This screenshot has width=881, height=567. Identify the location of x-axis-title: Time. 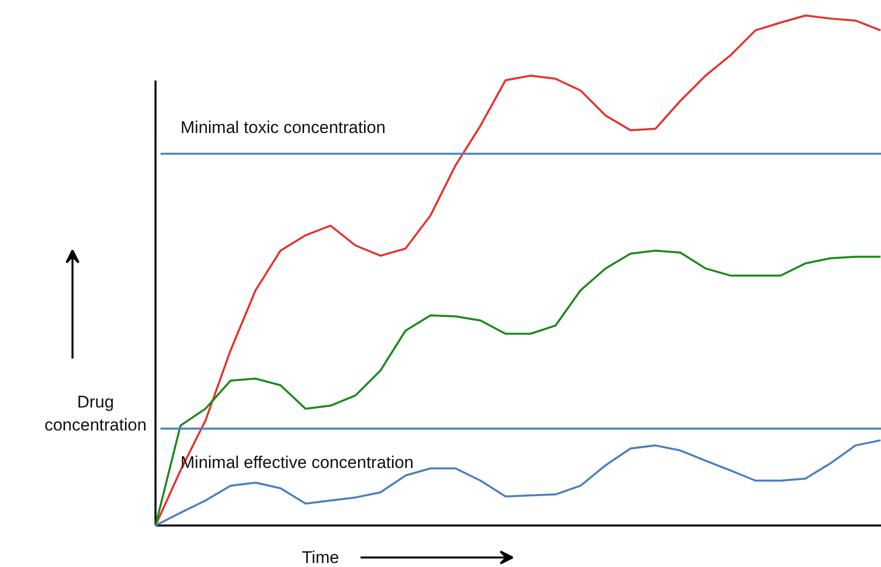
(321, 557).